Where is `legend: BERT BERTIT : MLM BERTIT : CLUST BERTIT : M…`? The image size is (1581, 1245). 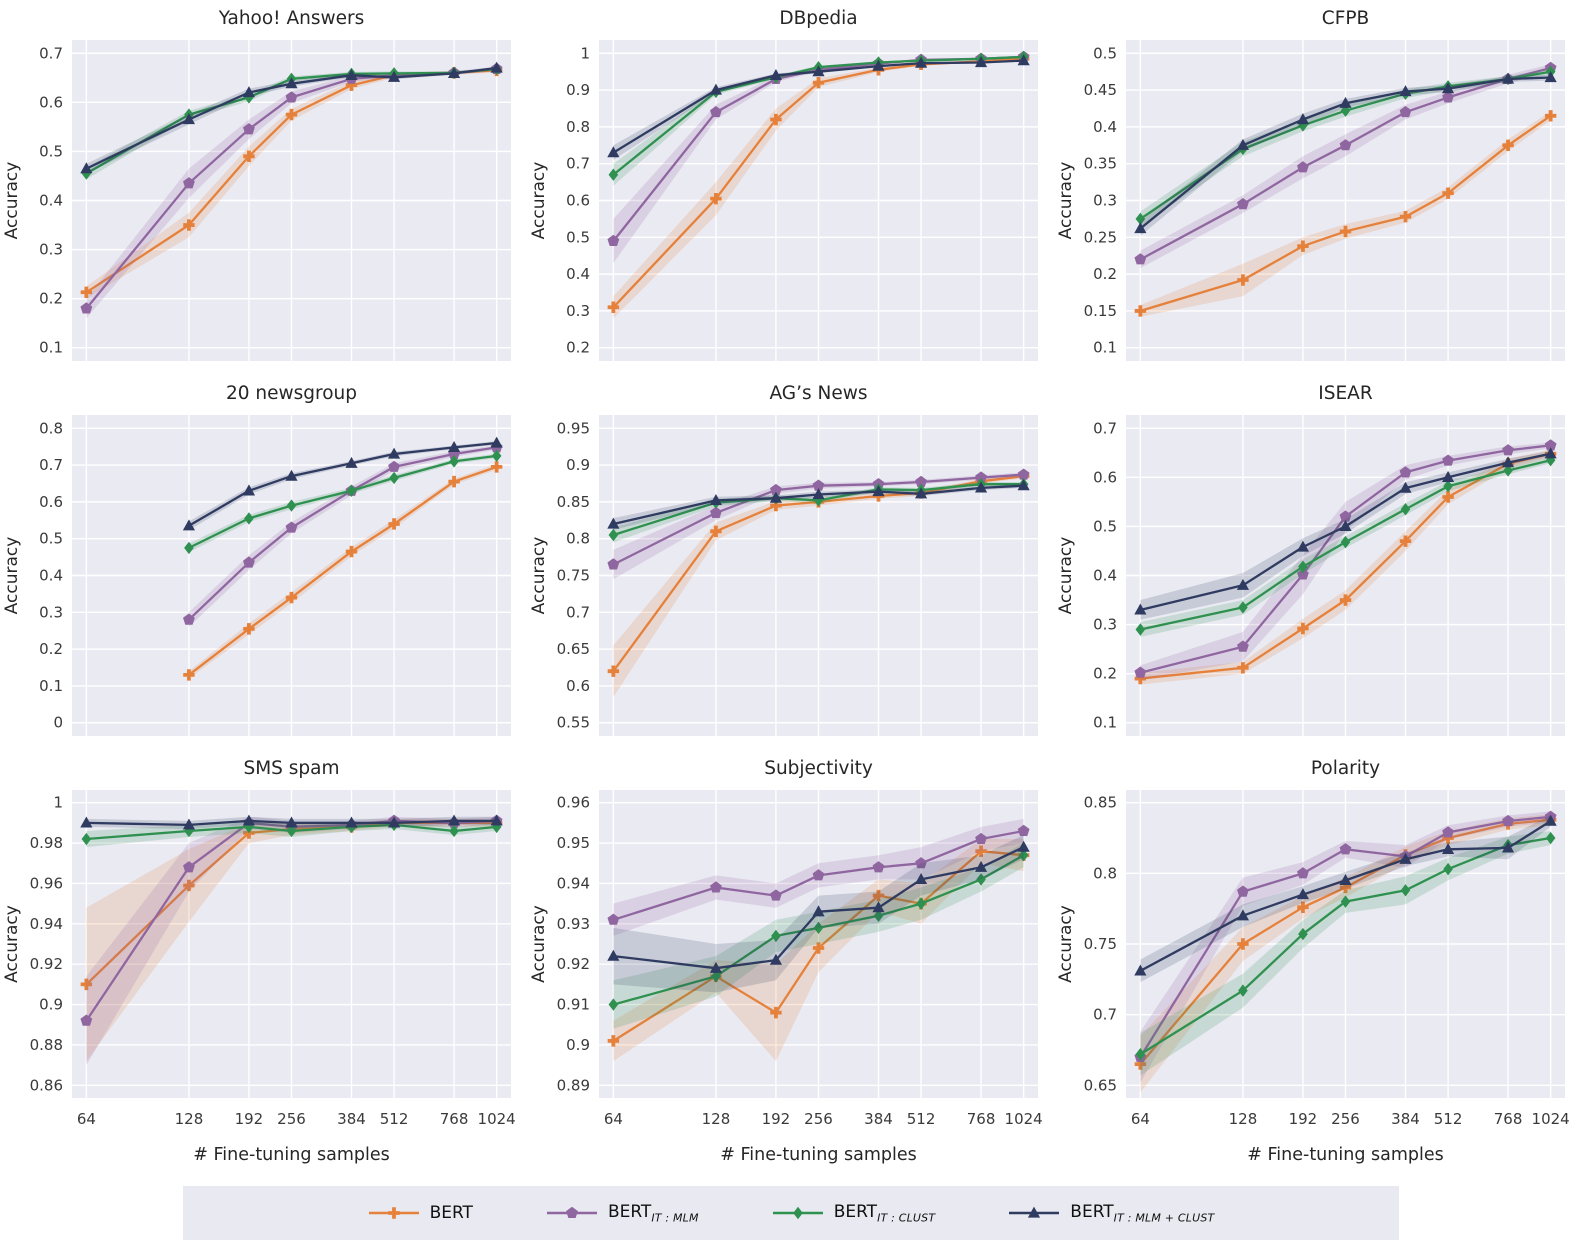
legend: BERT BERTIT : MLM BERTIT : CLUST BERTIT : M… is located at coordinates (790, 1213).